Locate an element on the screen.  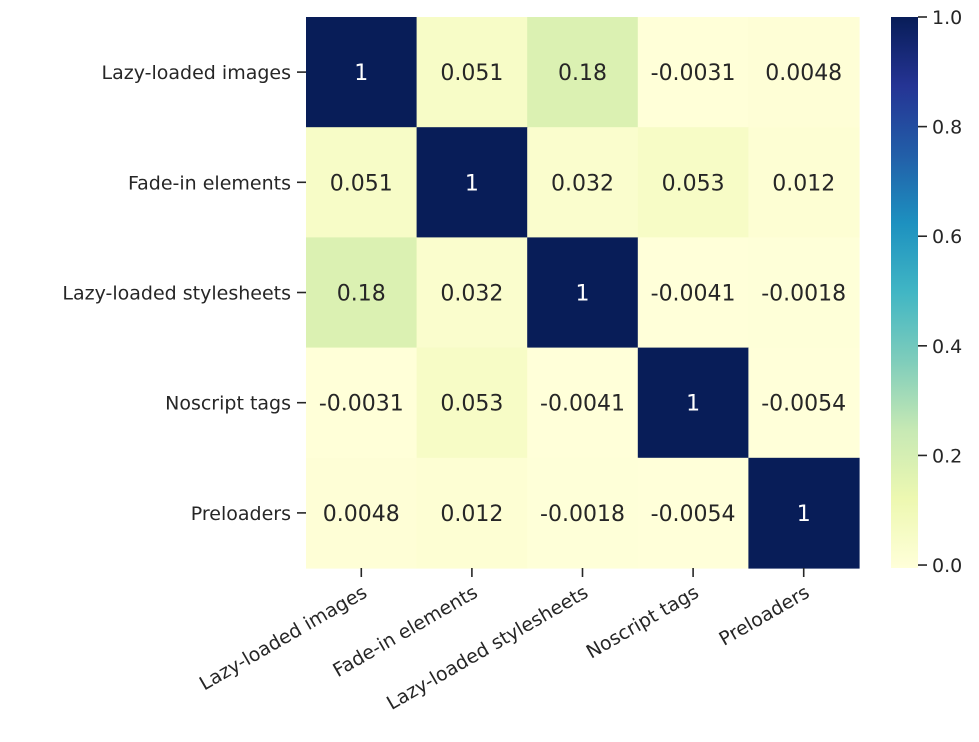
colorbar-tick-label: 0.2 is located at coordinates (947, 456).